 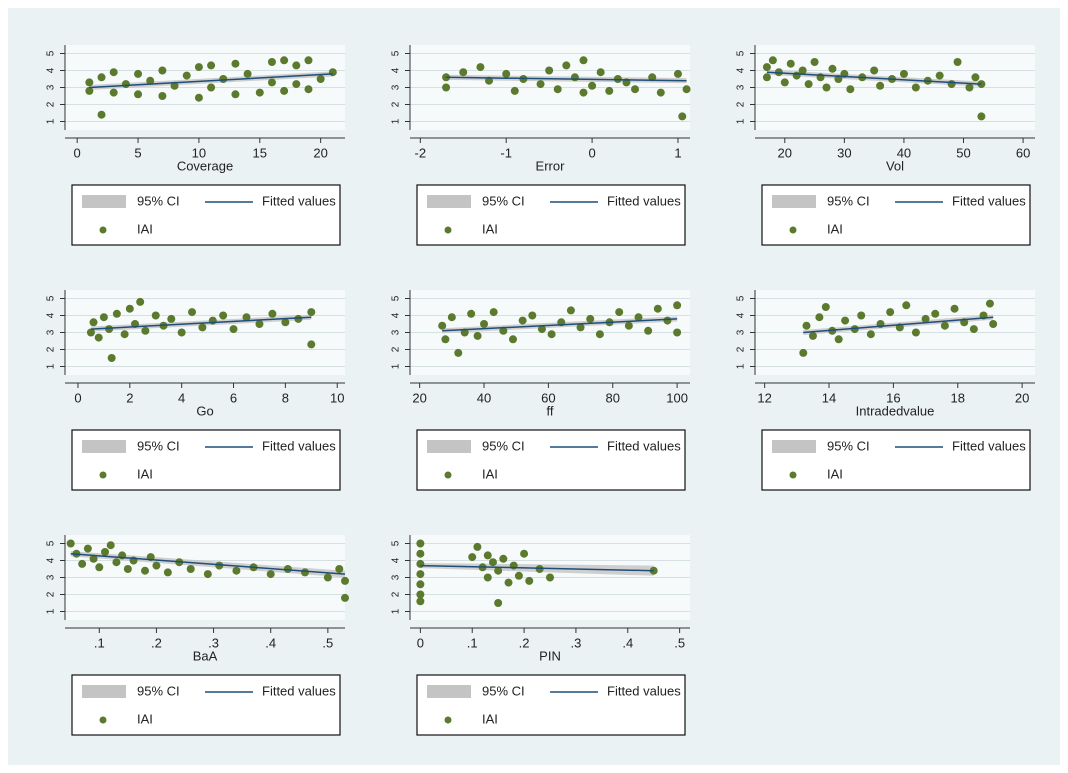 What do you see at coordinates (989, 445) in the screenshot?
I see `legend-label: Fitted values` at bounding box center [989, 445].